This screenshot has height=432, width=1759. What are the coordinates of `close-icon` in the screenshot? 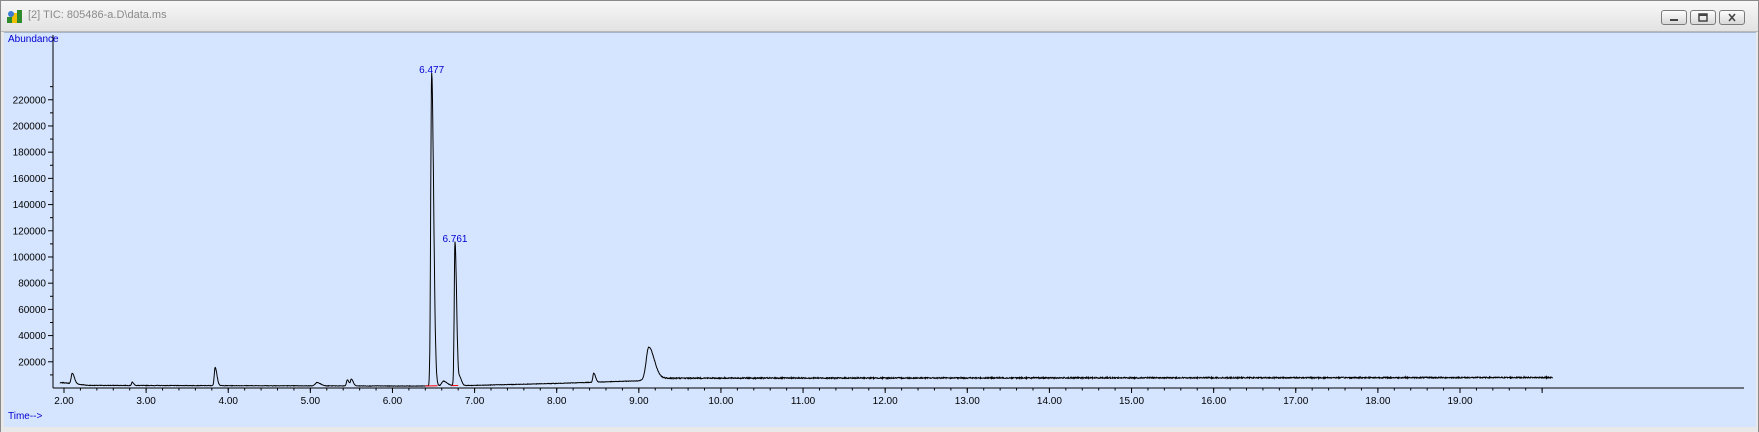 It's located at (1732, 17).